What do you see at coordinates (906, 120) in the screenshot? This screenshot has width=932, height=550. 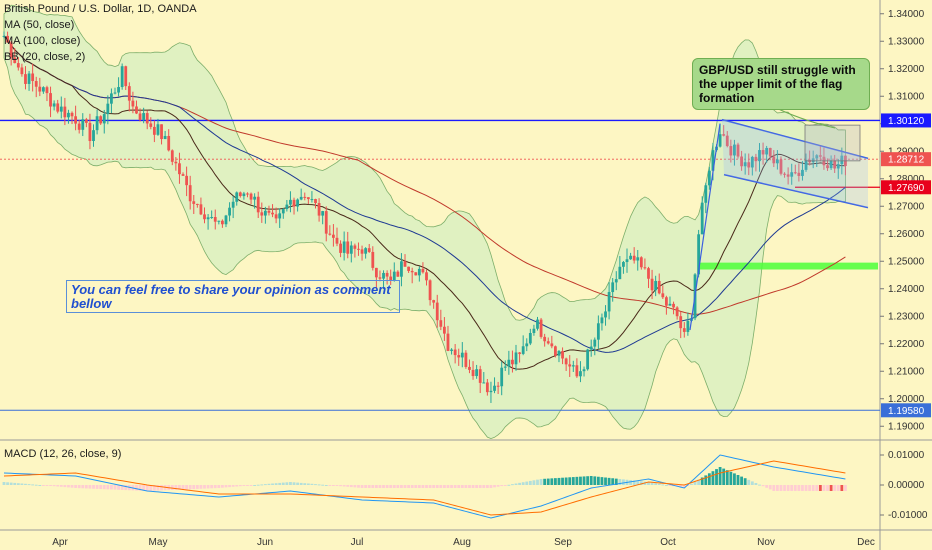 I see `price-tag: 1.30120` at bounding box center [906, 120].